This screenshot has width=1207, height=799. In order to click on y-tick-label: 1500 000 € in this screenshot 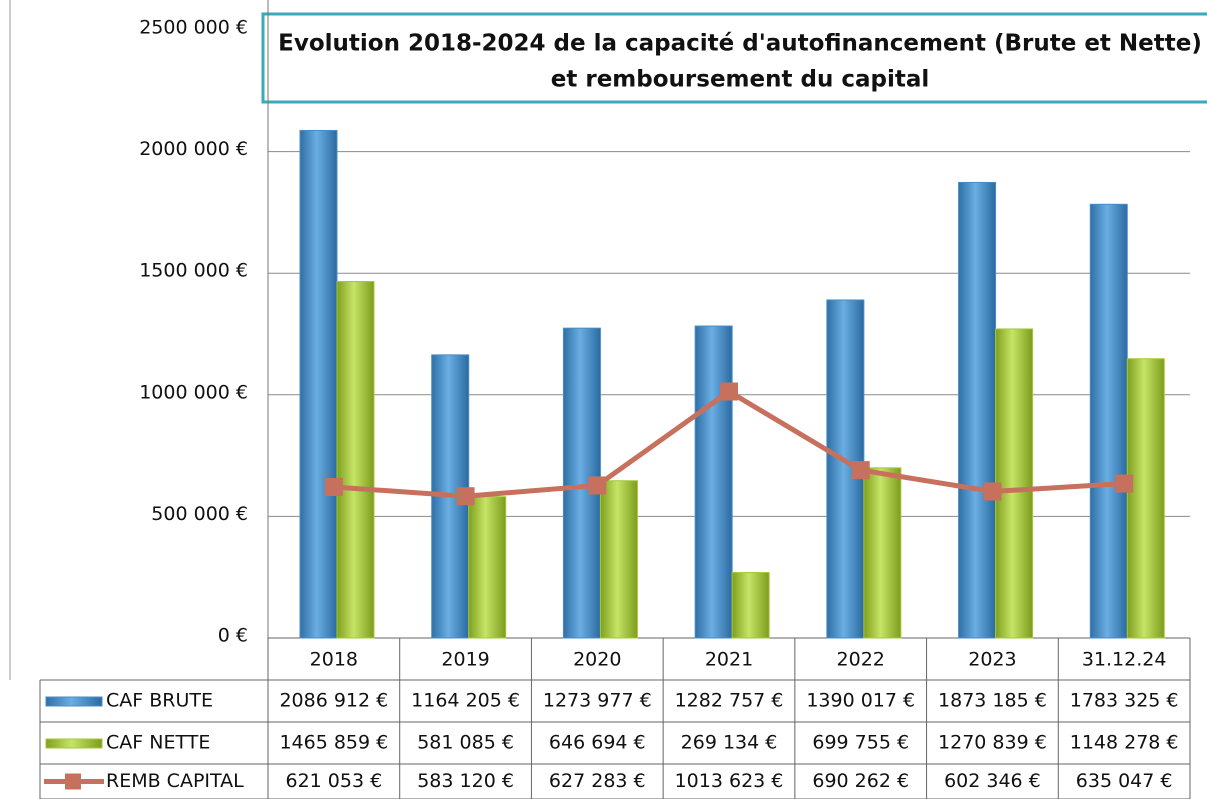, I will do `click(193, 271)`.